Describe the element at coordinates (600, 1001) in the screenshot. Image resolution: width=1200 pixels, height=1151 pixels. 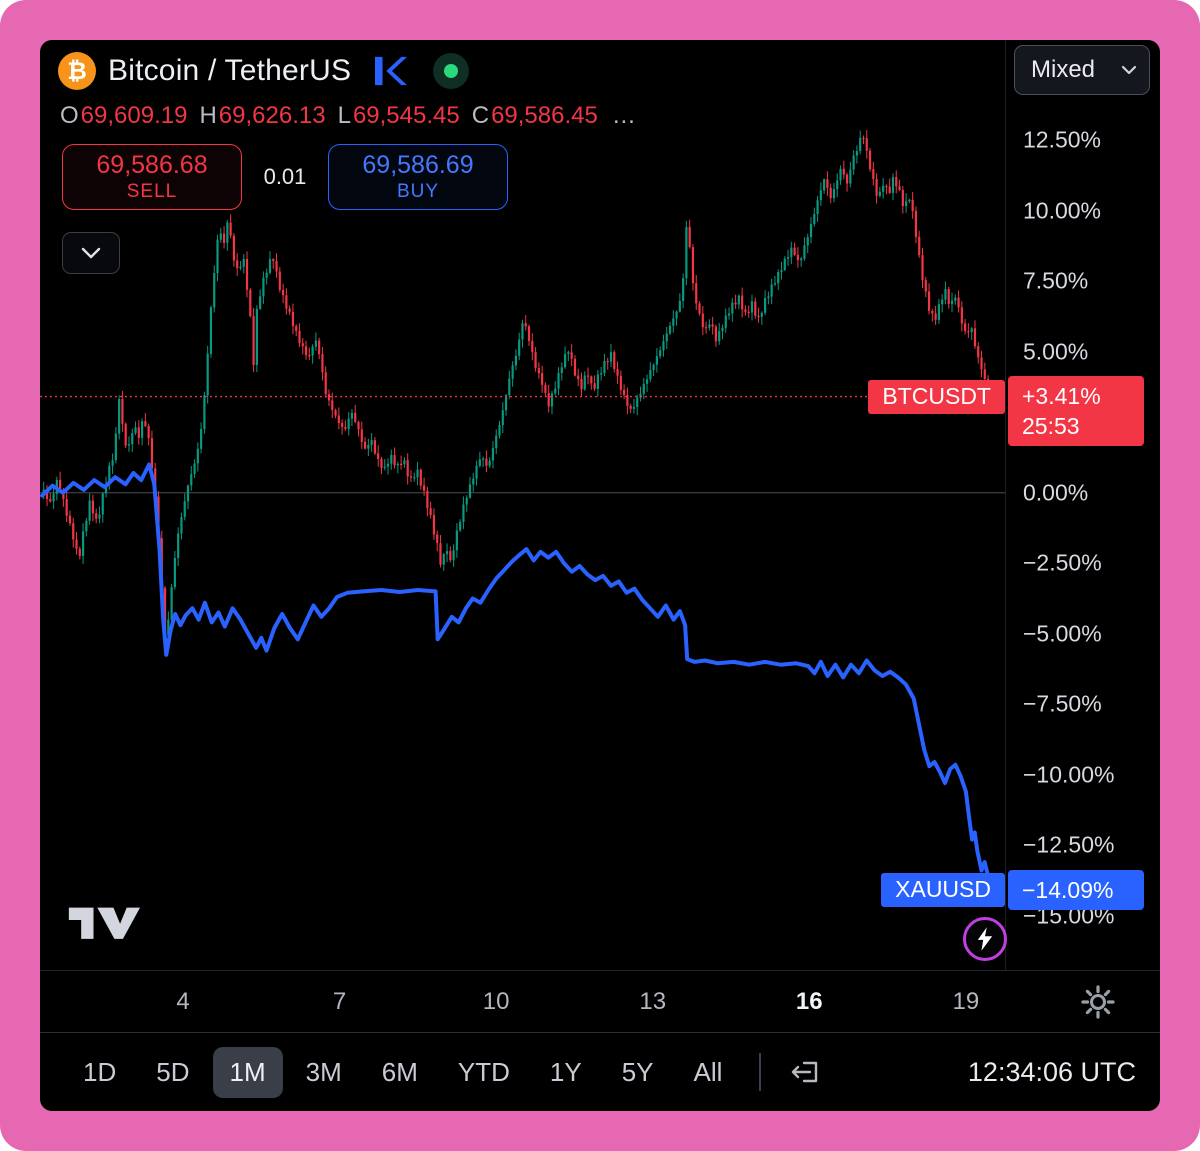
I see `time-scale: 4 7 10 13 16 19` at that location.